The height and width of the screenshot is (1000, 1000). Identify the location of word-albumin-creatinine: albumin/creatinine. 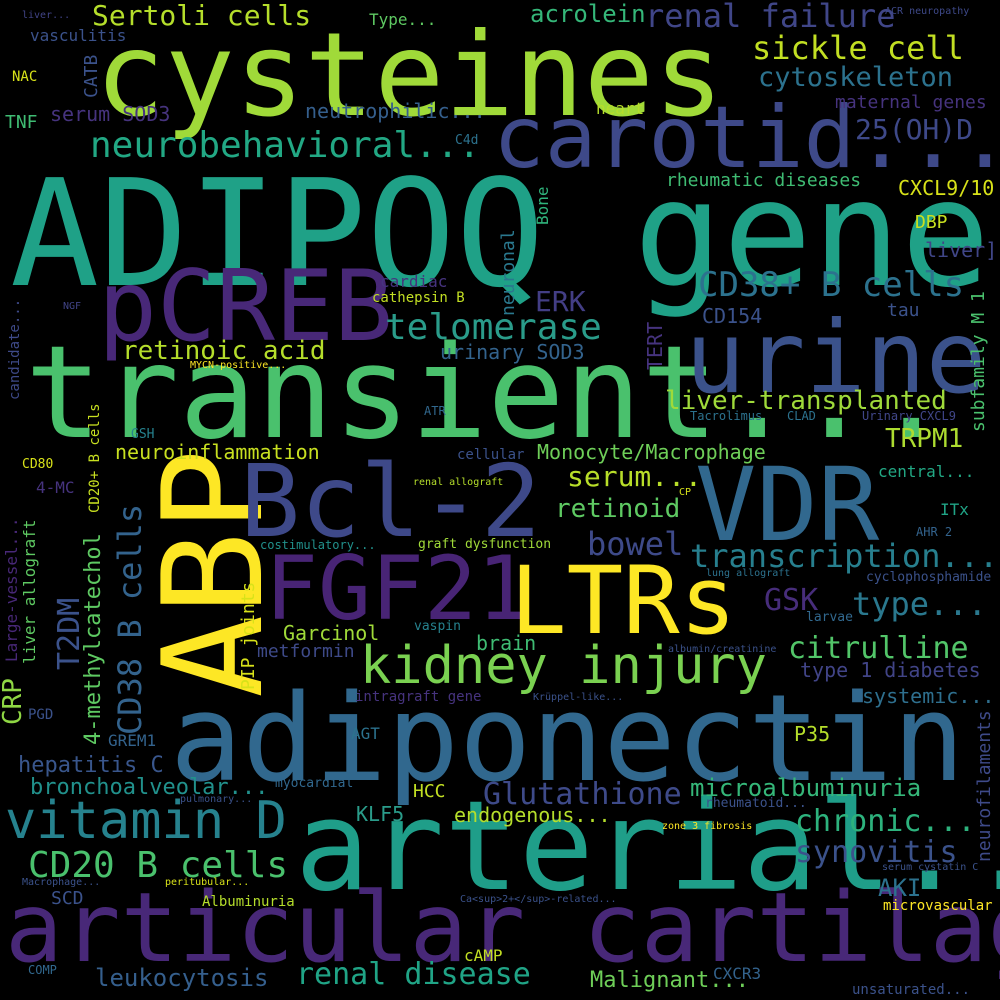
(722, 649).